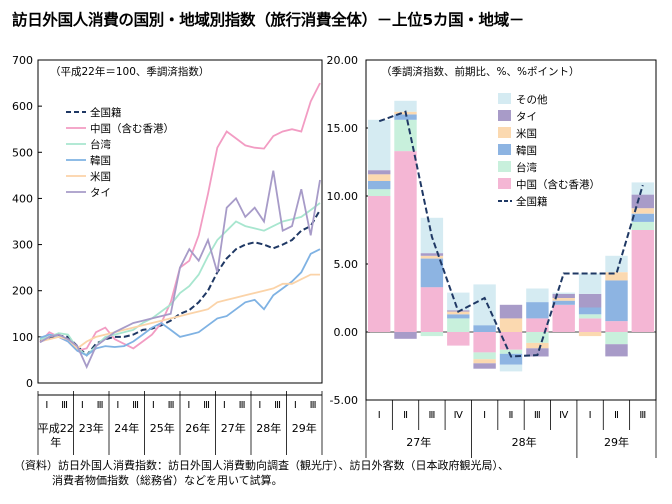 This screenshot has width=672, height=504. Describe the element at coordinates (616, 415) in the screenshot. I see `right-x-quarter-label: Ⅱ` at that location.